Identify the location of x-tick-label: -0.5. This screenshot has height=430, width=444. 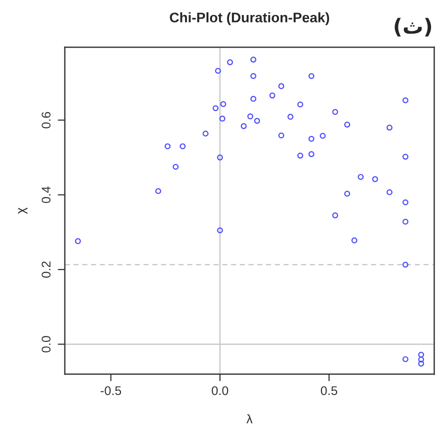
(111, 391).